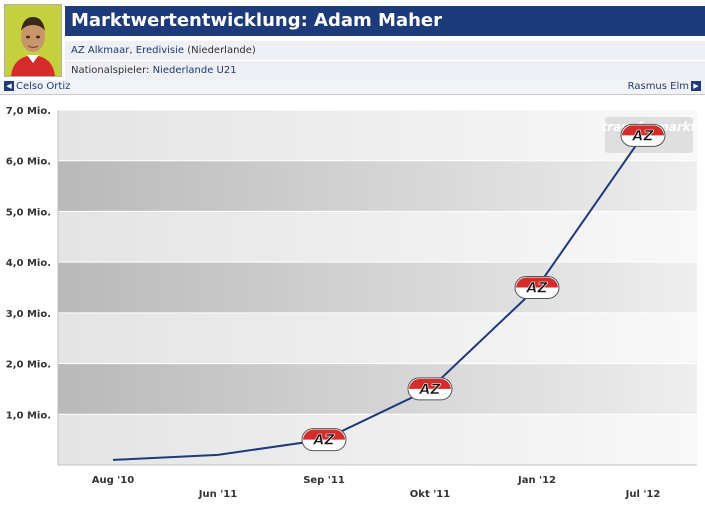  What do you see at coordinates (132, 50) in the screenshot?
I see `club-sep: ,` at bounding box center [132, 50].